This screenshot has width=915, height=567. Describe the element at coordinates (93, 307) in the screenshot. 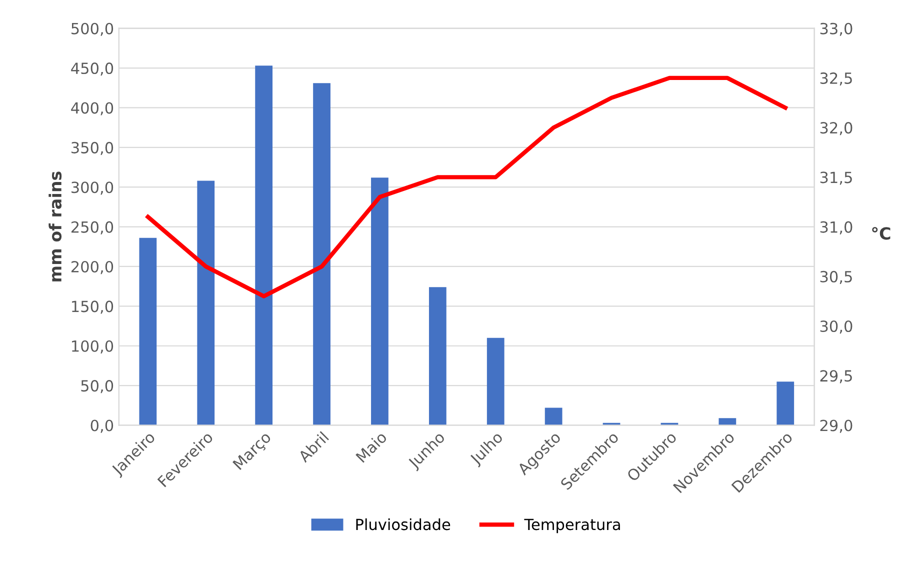

I see `y-tick-label: 150,0` at that location.